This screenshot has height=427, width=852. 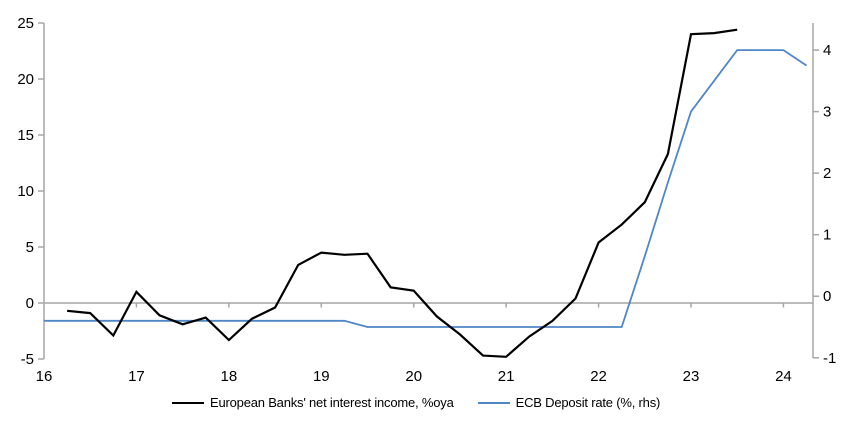 What do you see at coordinates (30, 303) in the screenshot?
I see `left-axis-tick-label: 0` at bounding box center [30, 303].